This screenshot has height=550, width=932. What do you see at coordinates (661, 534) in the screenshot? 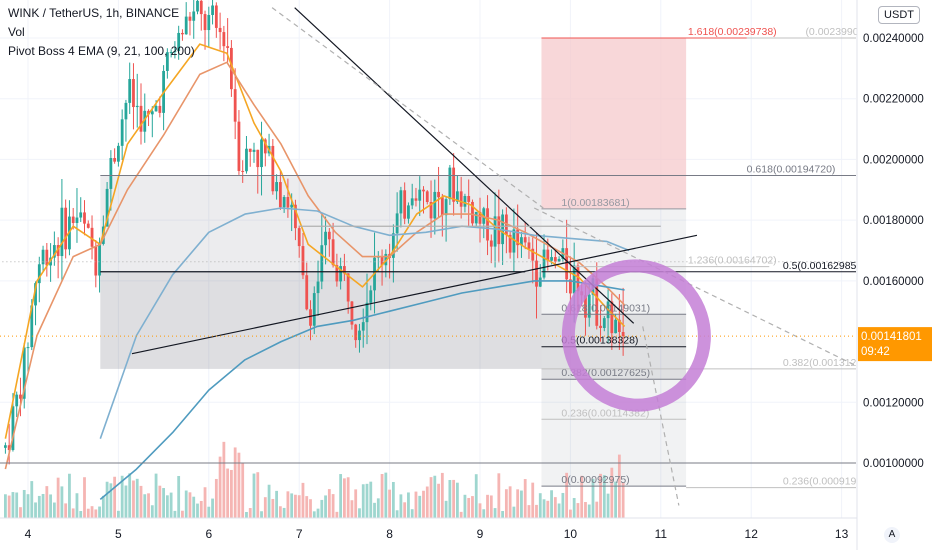
I see `time-tick-label: 11` at bounding box center [661, 534].